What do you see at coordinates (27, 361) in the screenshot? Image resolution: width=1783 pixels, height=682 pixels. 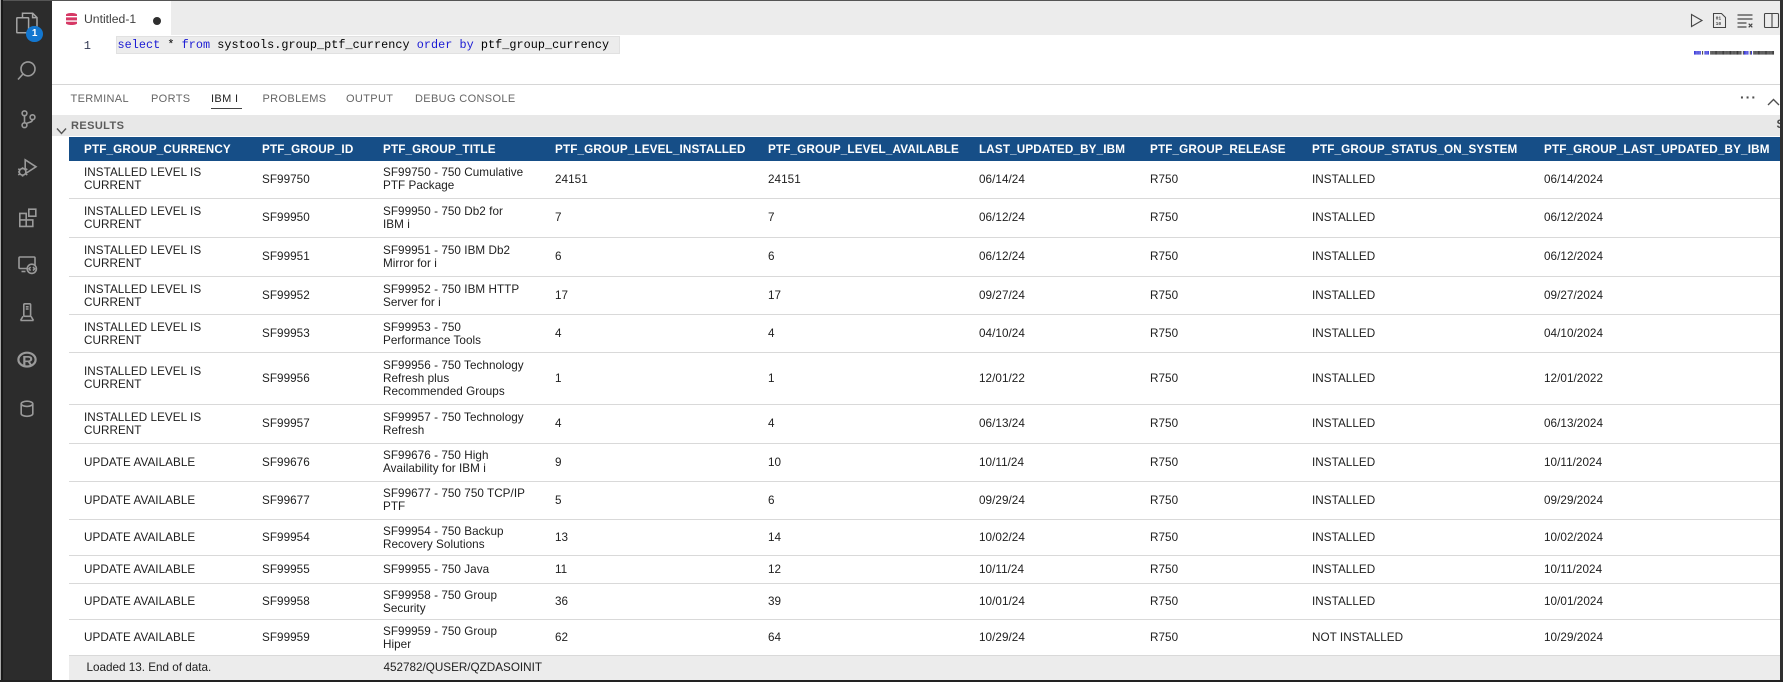 I see `svg-text: R` at bounding box center [27, 361].